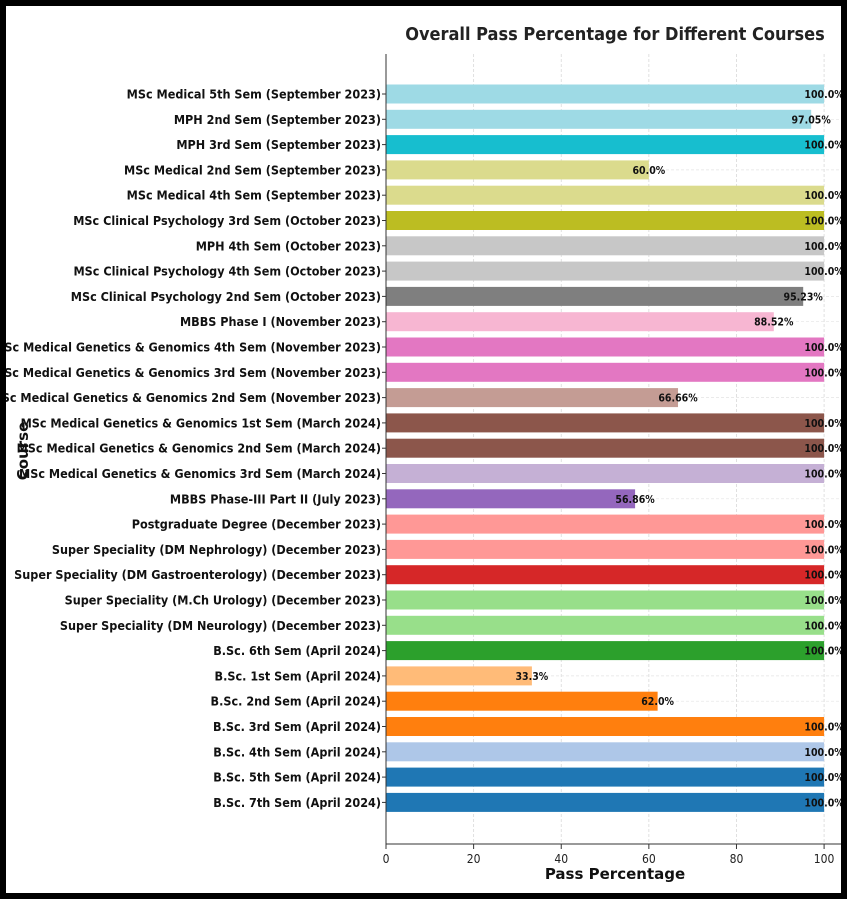  I want to click on category-label: B.Sc. 3rd Sem (April 2024), so click(297, 726).